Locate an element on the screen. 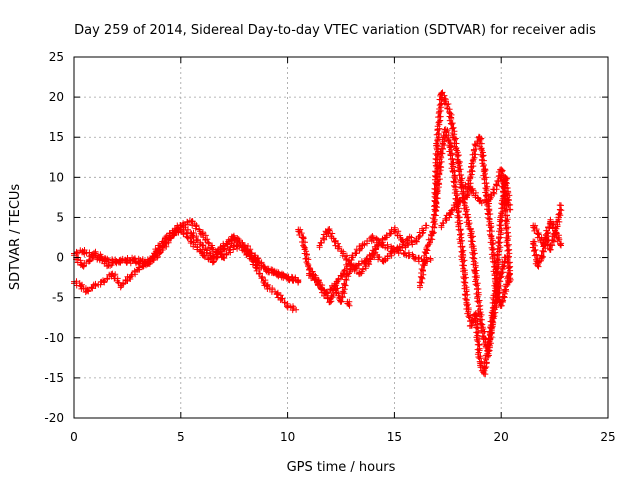 The height and width of the screenshot is (480, 640). series-trace-g is located at coordinates (348, 303).